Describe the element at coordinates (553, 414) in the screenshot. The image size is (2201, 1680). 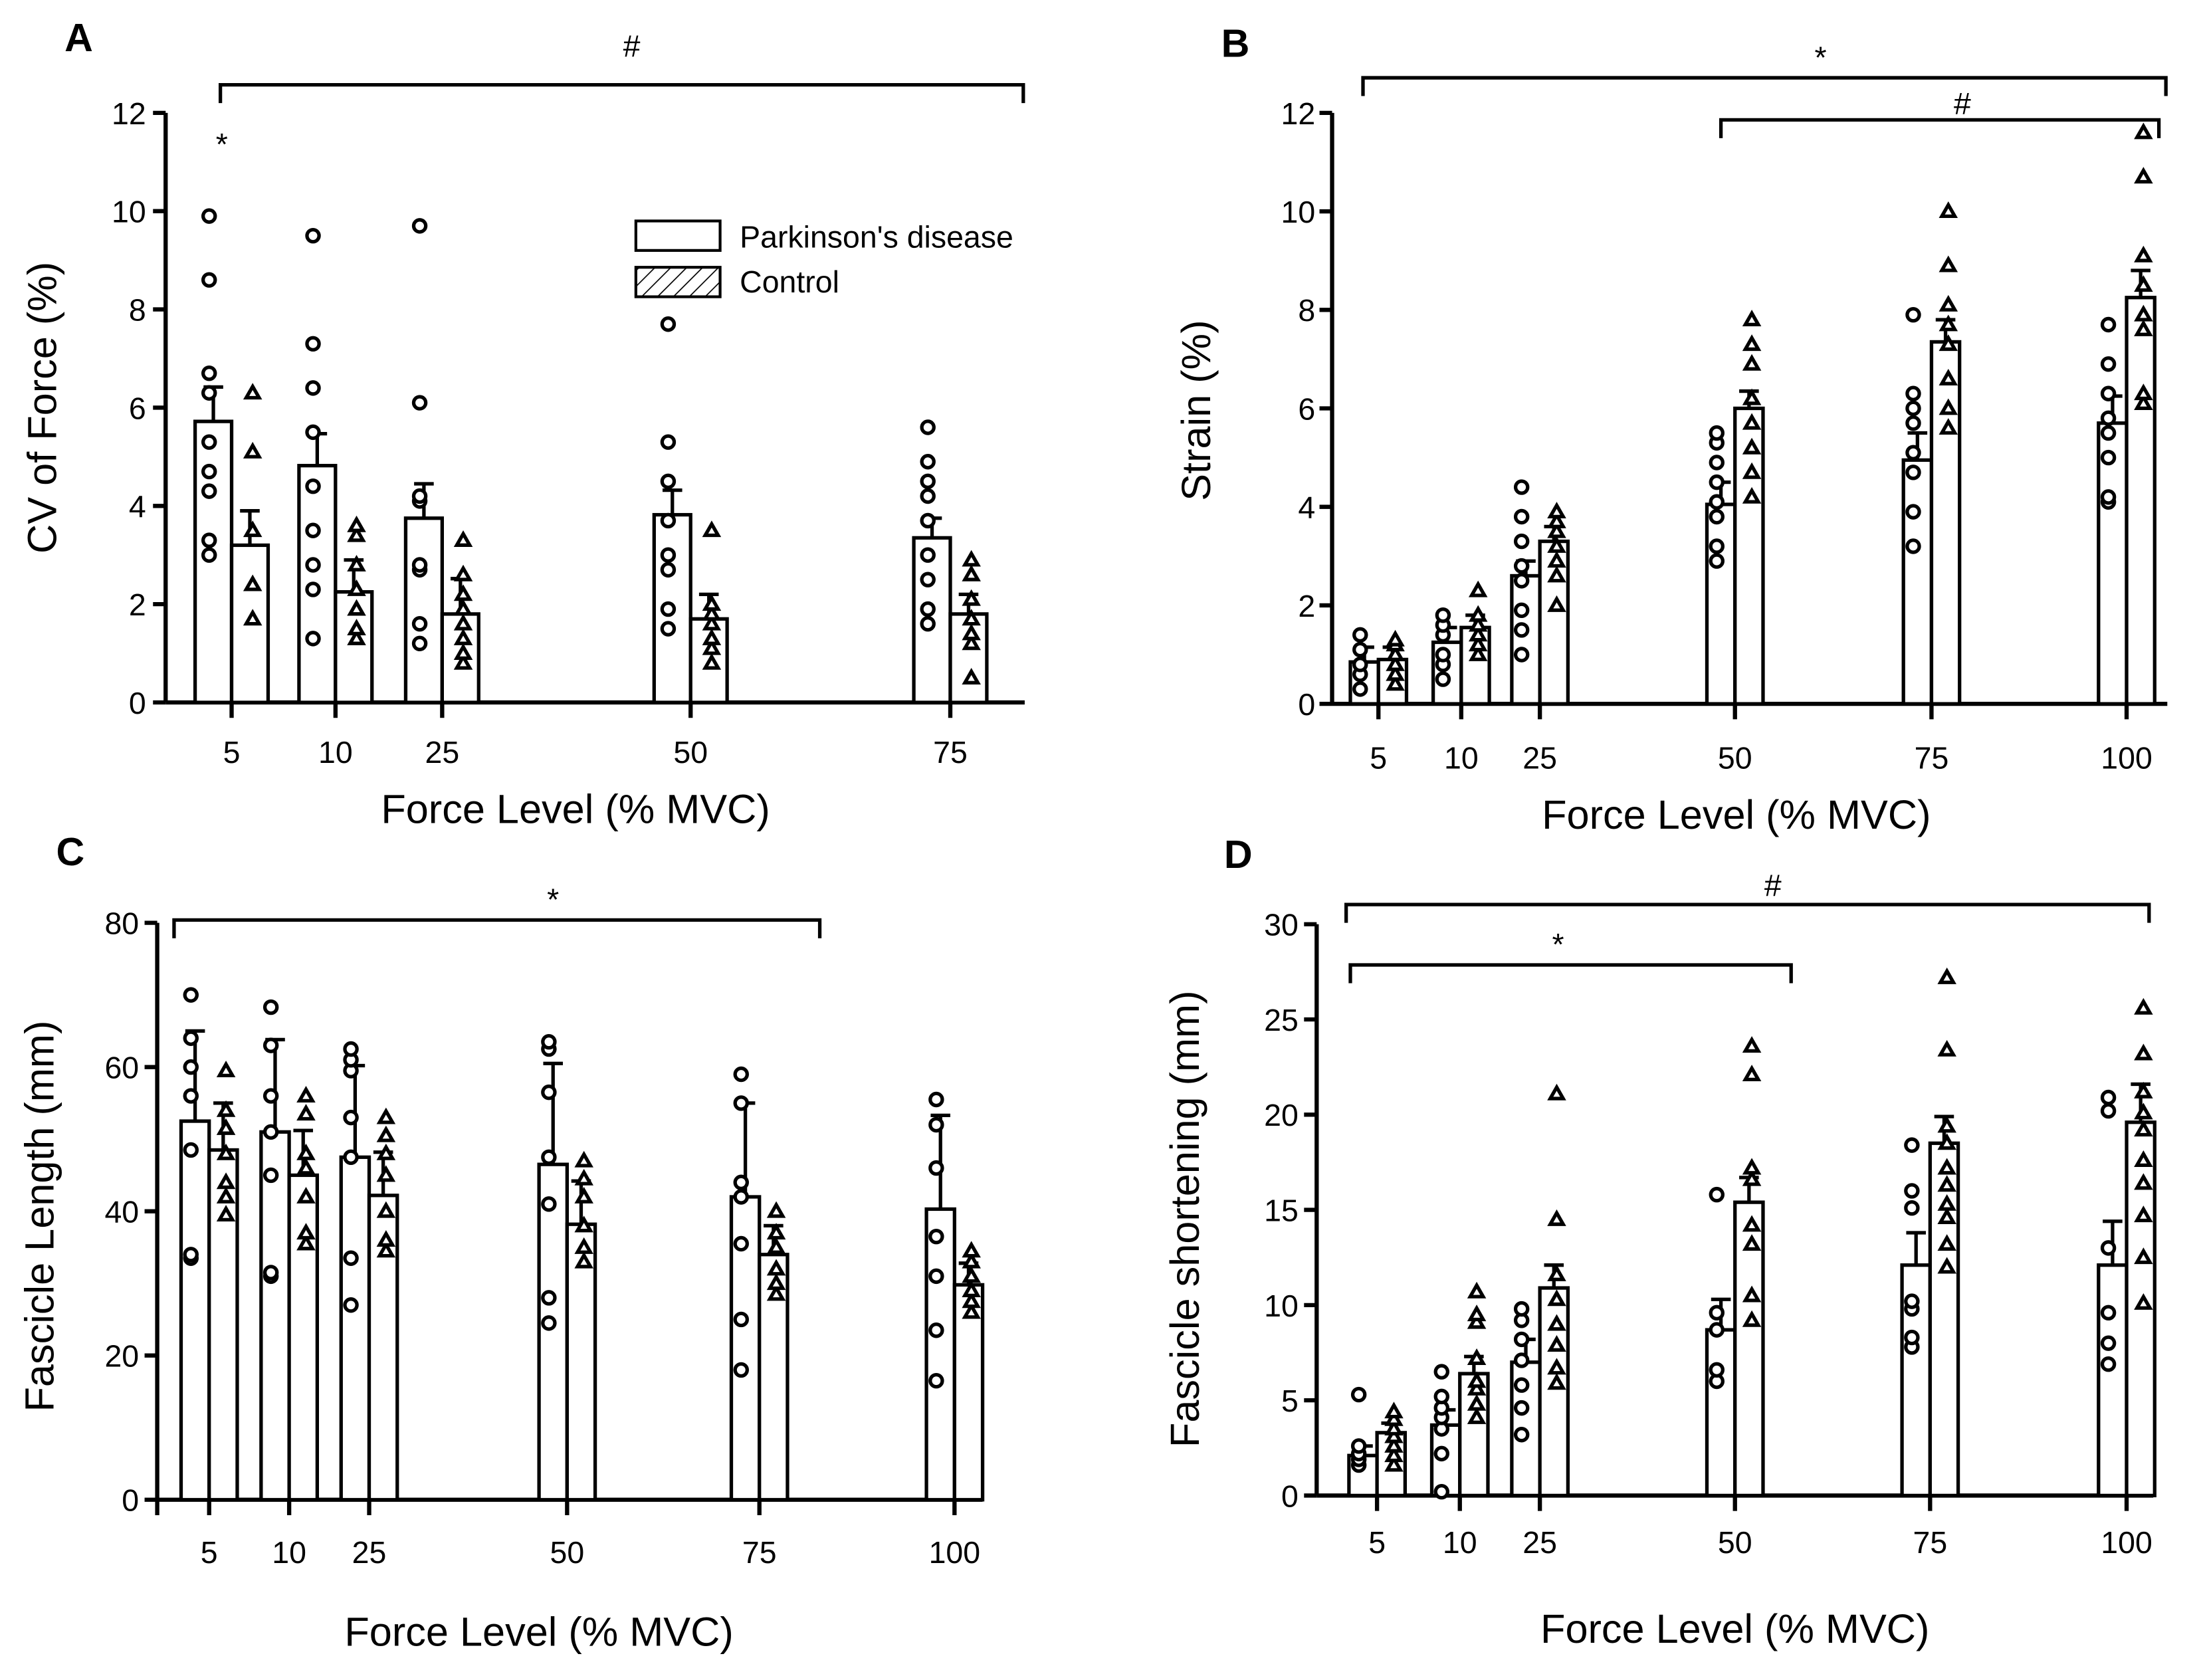
I see `panel-a-ticks` at that location.